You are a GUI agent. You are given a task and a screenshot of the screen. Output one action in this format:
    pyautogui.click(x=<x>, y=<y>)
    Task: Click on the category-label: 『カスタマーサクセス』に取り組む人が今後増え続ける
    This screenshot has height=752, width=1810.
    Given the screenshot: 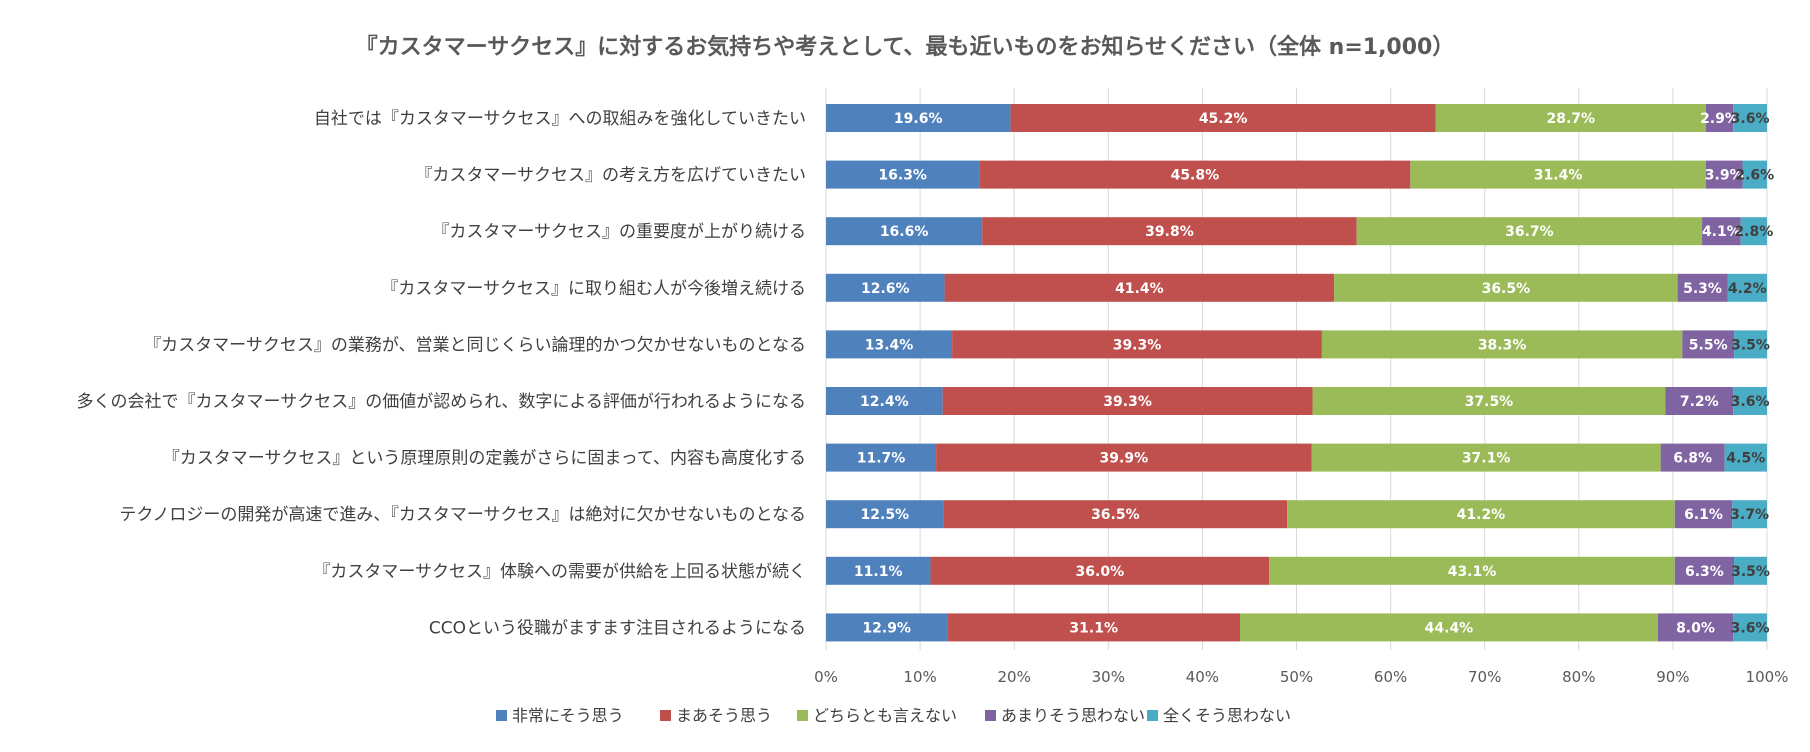 What is the action you would take?
    pyautogui.click(x=593, y=289)
    